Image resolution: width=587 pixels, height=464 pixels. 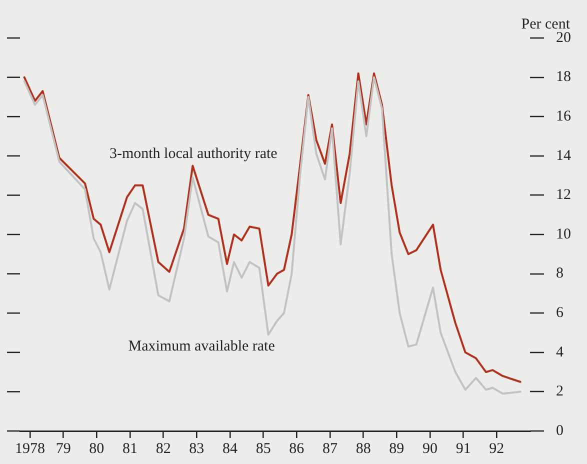 What do you see at coordinates (363, 448) in the screenshot?
I see `x-tick-label: 88` at bounding box center [363, 448].